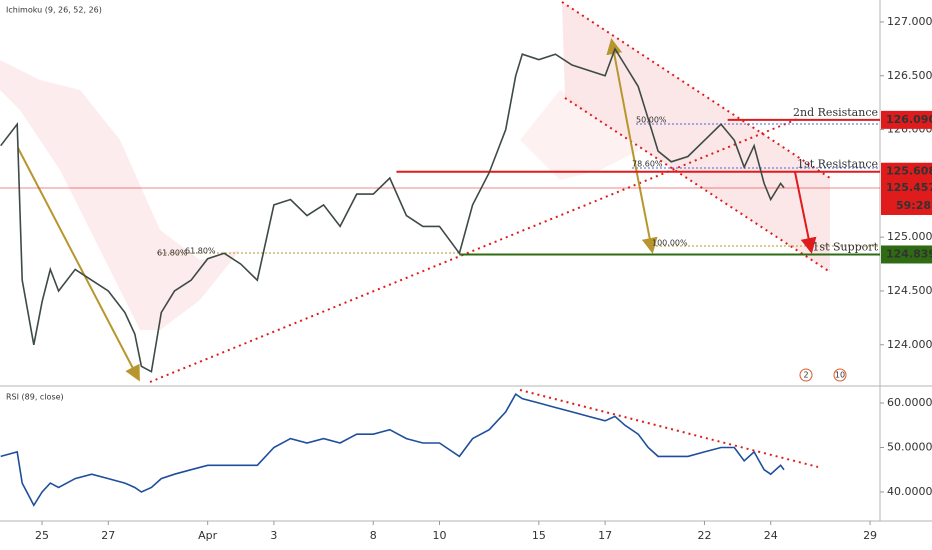  What do you see at coordinates (440, 535) in the screenshot?
I see `x-tick-label: 10` at bounding box center [440, 535].